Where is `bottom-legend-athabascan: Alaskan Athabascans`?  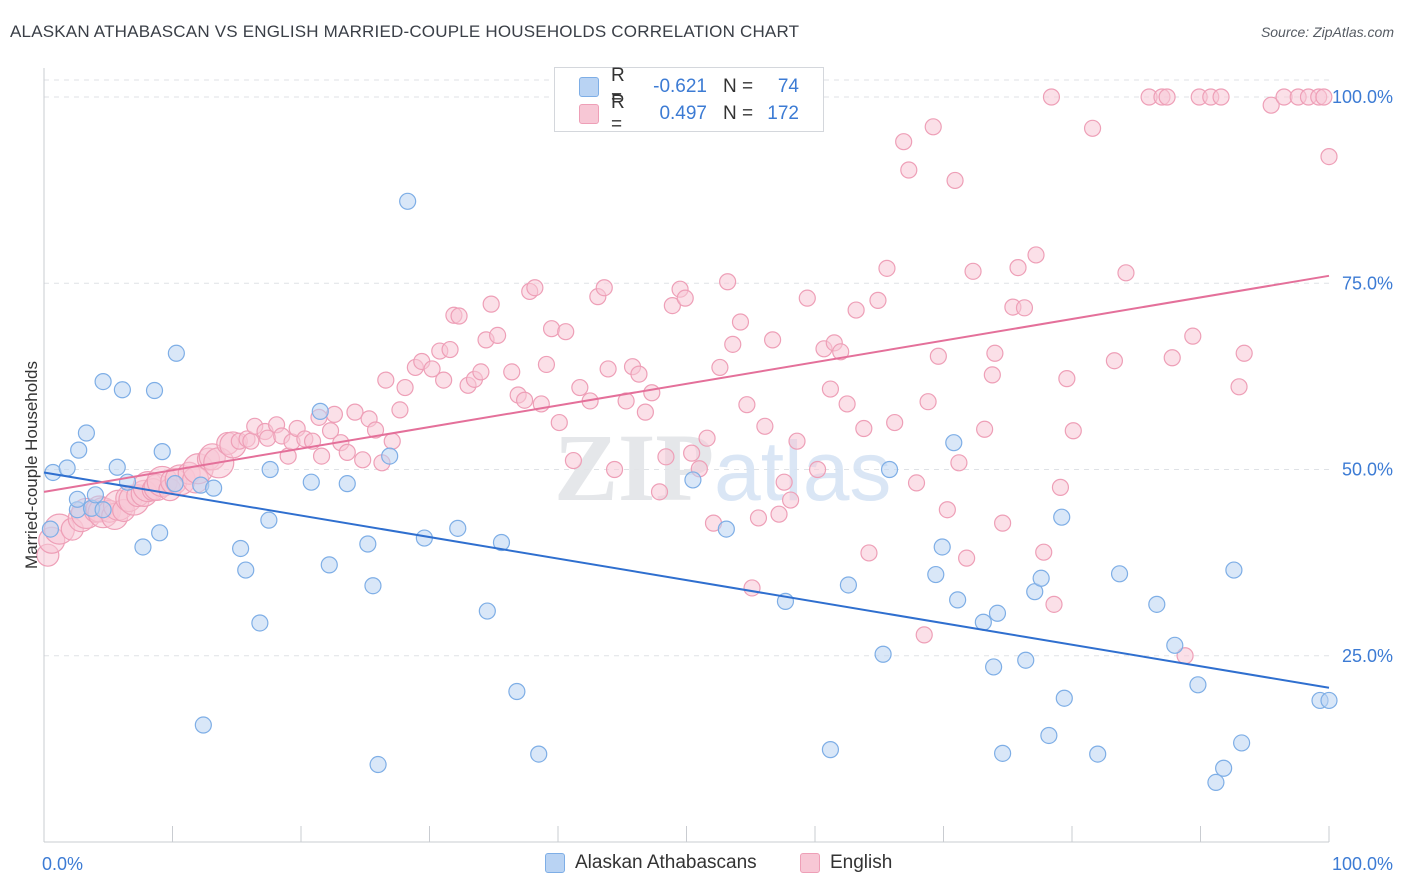
bottom-legend-athabascan: Alaskan Athabascans is located at coordinates (651, 863).